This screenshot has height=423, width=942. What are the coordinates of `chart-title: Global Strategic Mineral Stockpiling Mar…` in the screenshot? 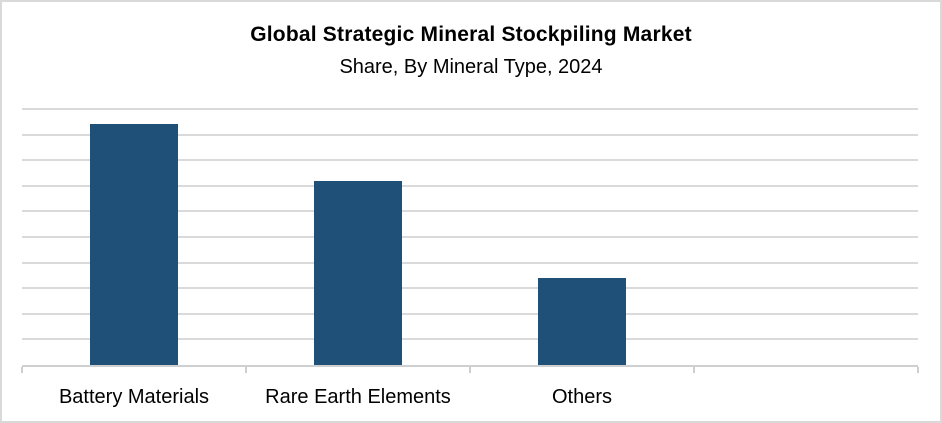 It's located at (471, 34).